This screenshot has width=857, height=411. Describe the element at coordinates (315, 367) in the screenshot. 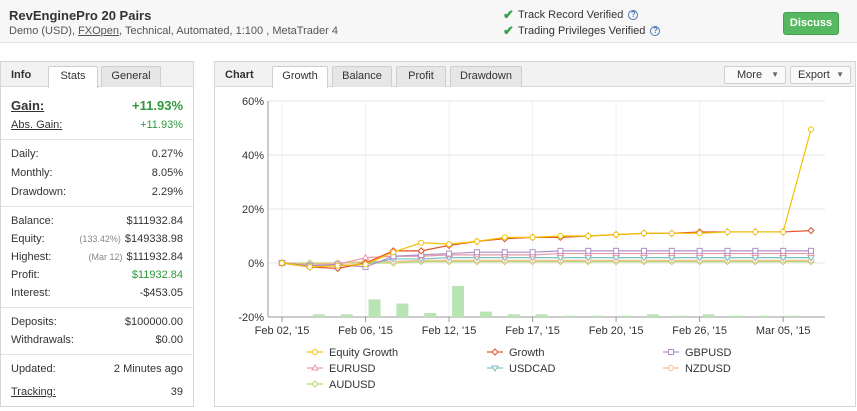

I see `legend-marker-eurusd` at that location.